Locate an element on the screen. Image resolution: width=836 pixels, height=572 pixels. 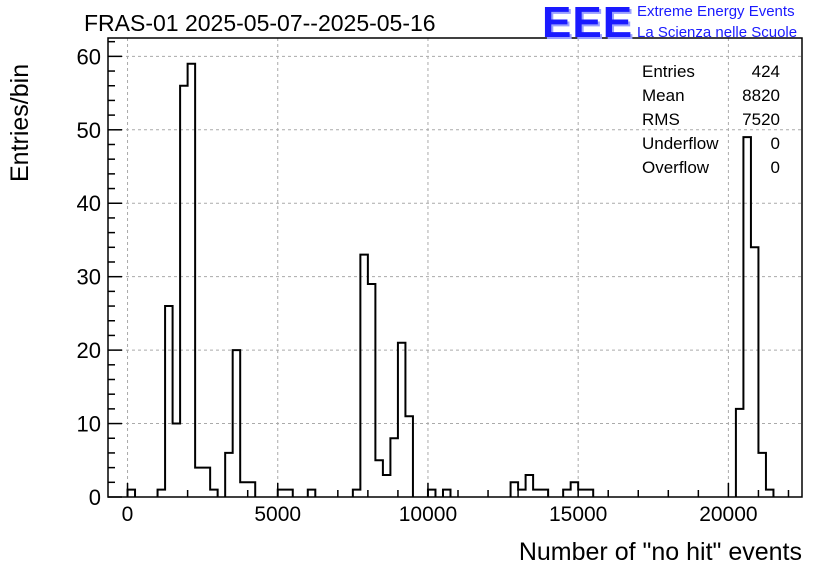
y-tick-label: 30 is located at coordinates (89, 277).